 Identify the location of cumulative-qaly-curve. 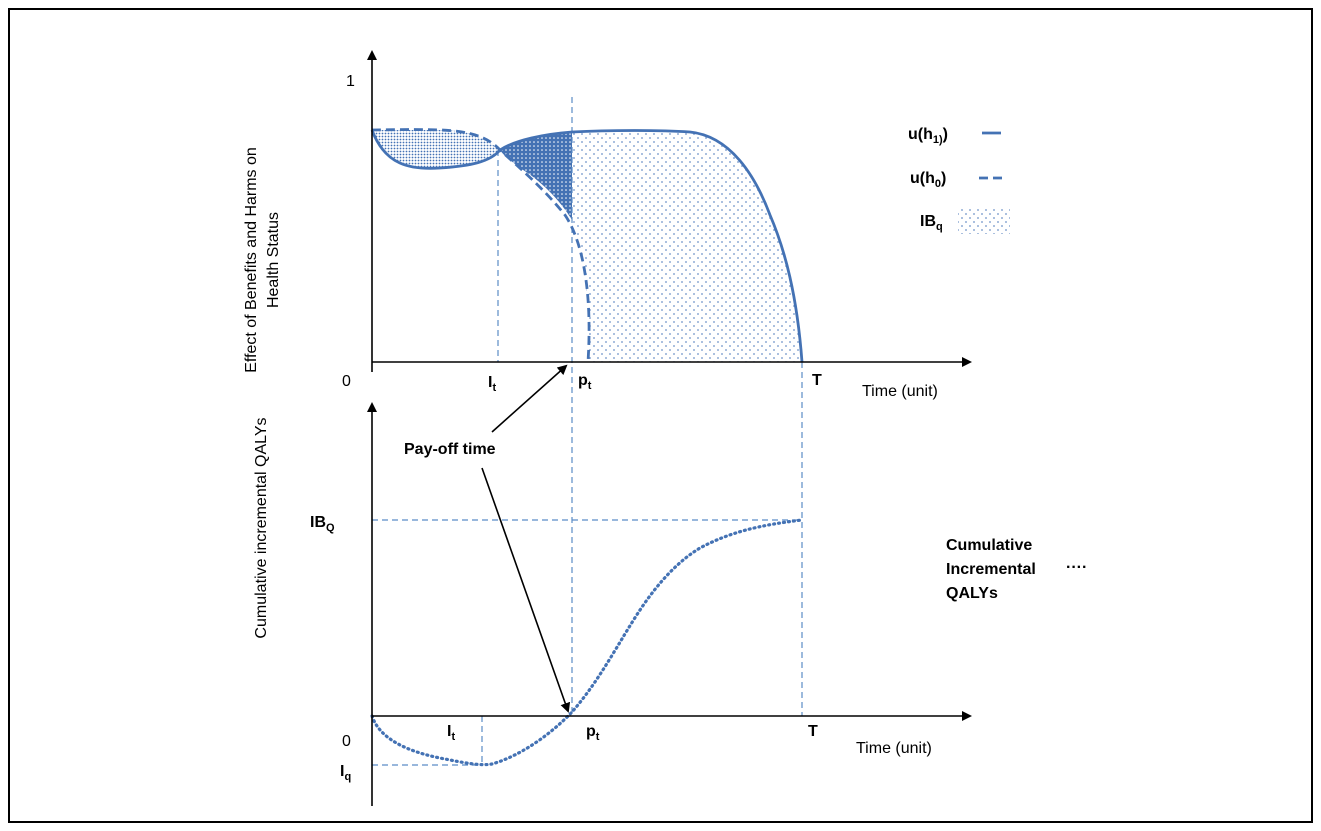
(587, 642).